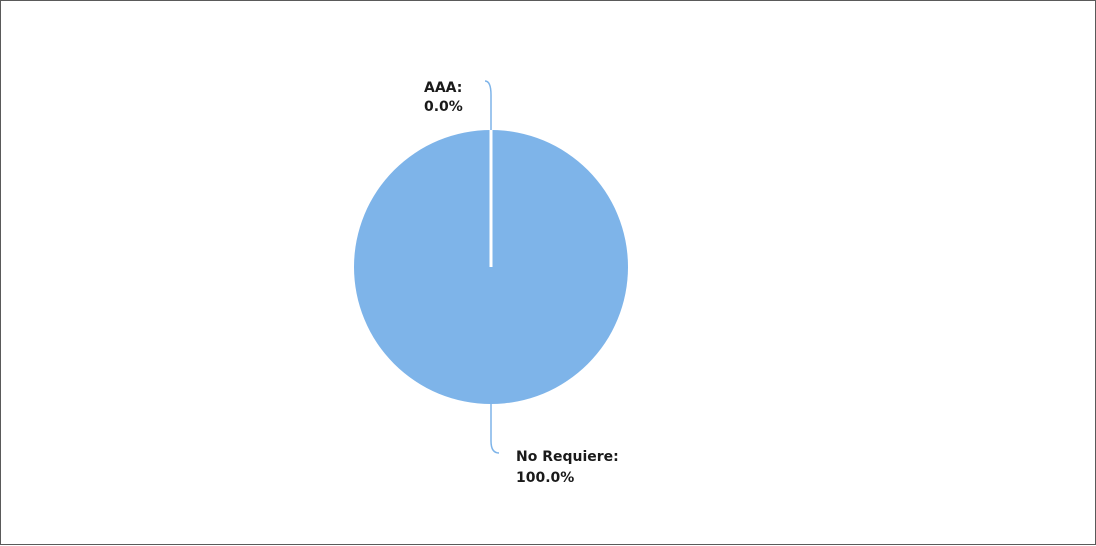 Image resolution: width=1096 pixels, height=546 pixels. What do you see at coordinates (545, 478) in the screenshot?
I see `slice-percent-no-requiere: 100.0%` at bounding box center [545, 478].